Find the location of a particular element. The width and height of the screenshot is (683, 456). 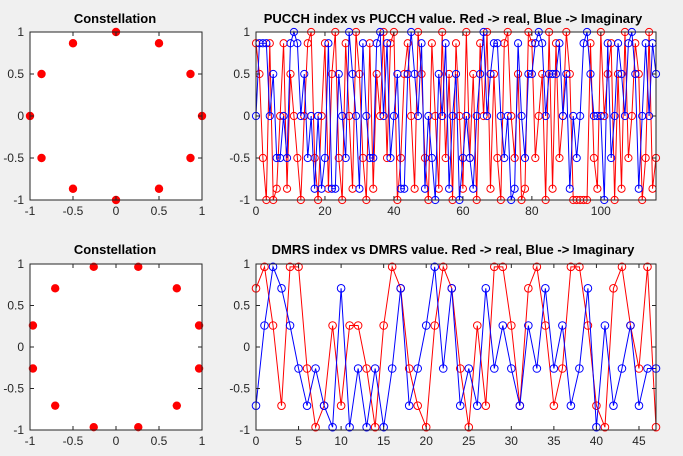

y-tick-label: 0.5 is located at coordinates (241, 306).